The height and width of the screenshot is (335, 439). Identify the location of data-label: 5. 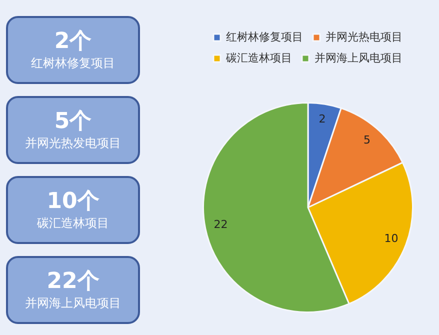
(367, 140).